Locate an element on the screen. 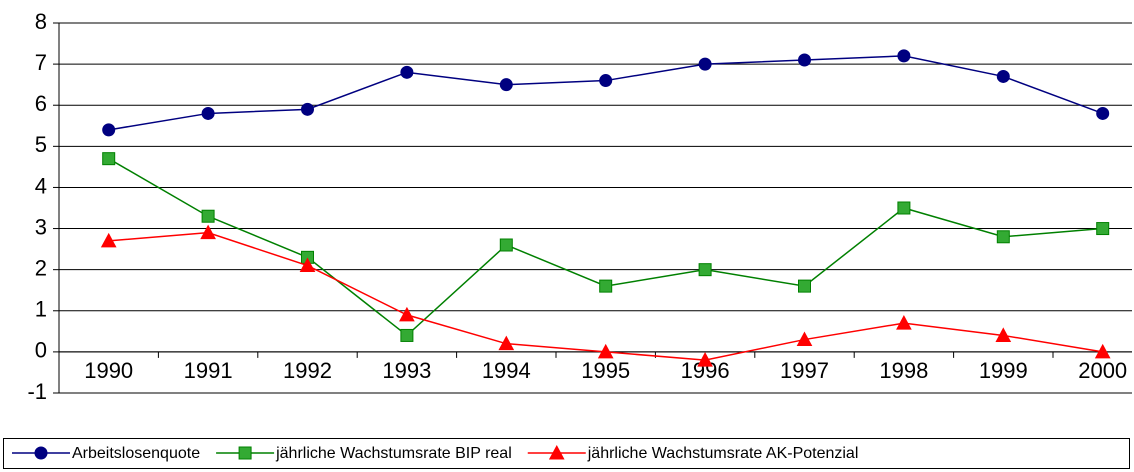 The width and height of the screenshot is (1134, 472). x-tick-label: 1995 is located at coordinates (605, 370).